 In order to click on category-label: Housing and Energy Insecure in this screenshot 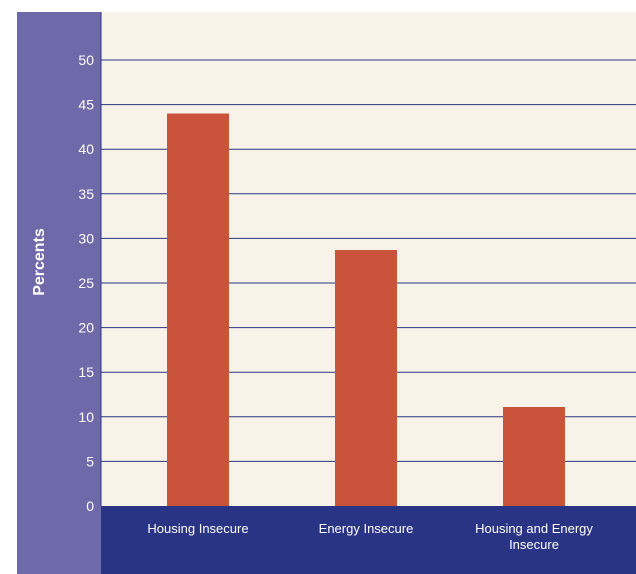, I will do `click(534, 536)`.